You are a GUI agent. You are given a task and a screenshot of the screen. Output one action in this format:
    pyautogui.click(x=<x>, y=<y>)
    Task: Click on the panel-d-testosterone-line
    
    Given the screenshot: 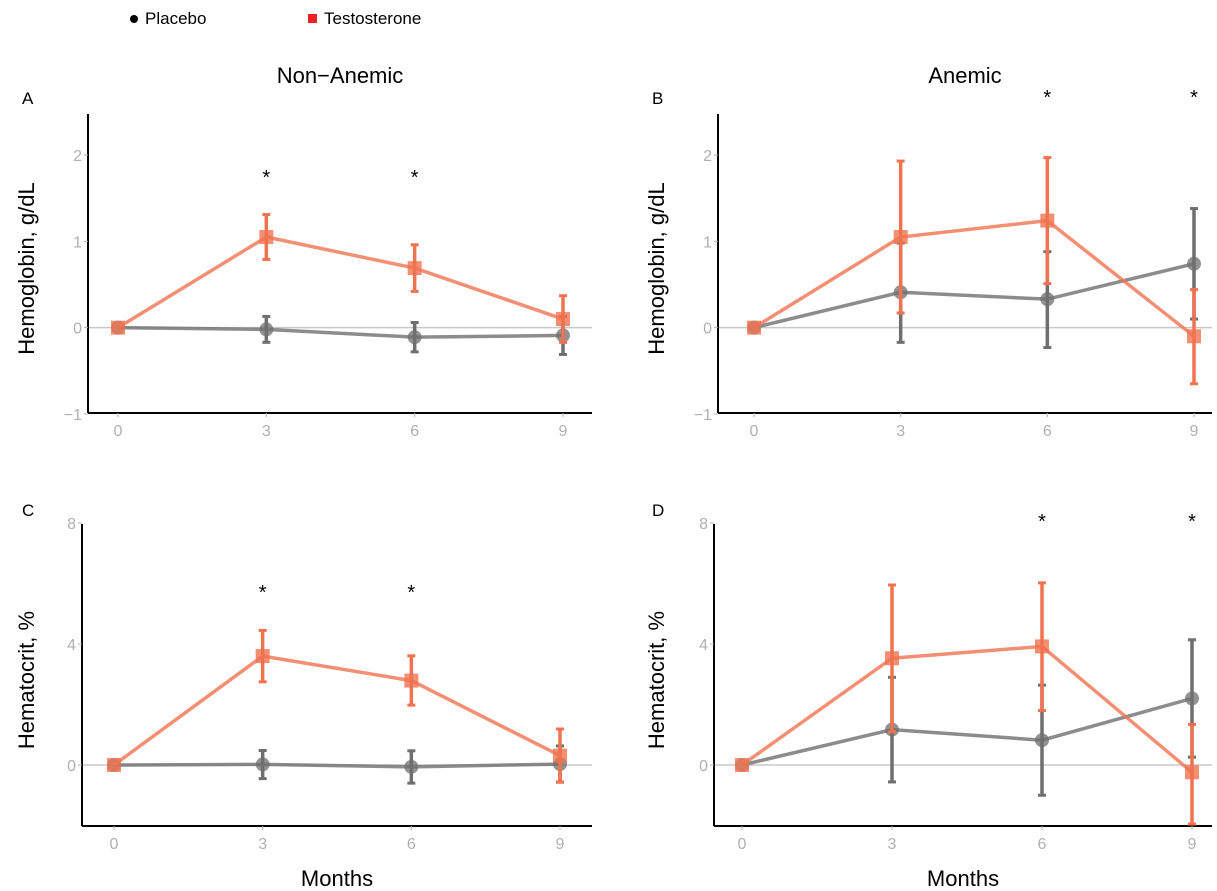 What is the action you would take?
    pyautogui.click(x=967, y=709)
    